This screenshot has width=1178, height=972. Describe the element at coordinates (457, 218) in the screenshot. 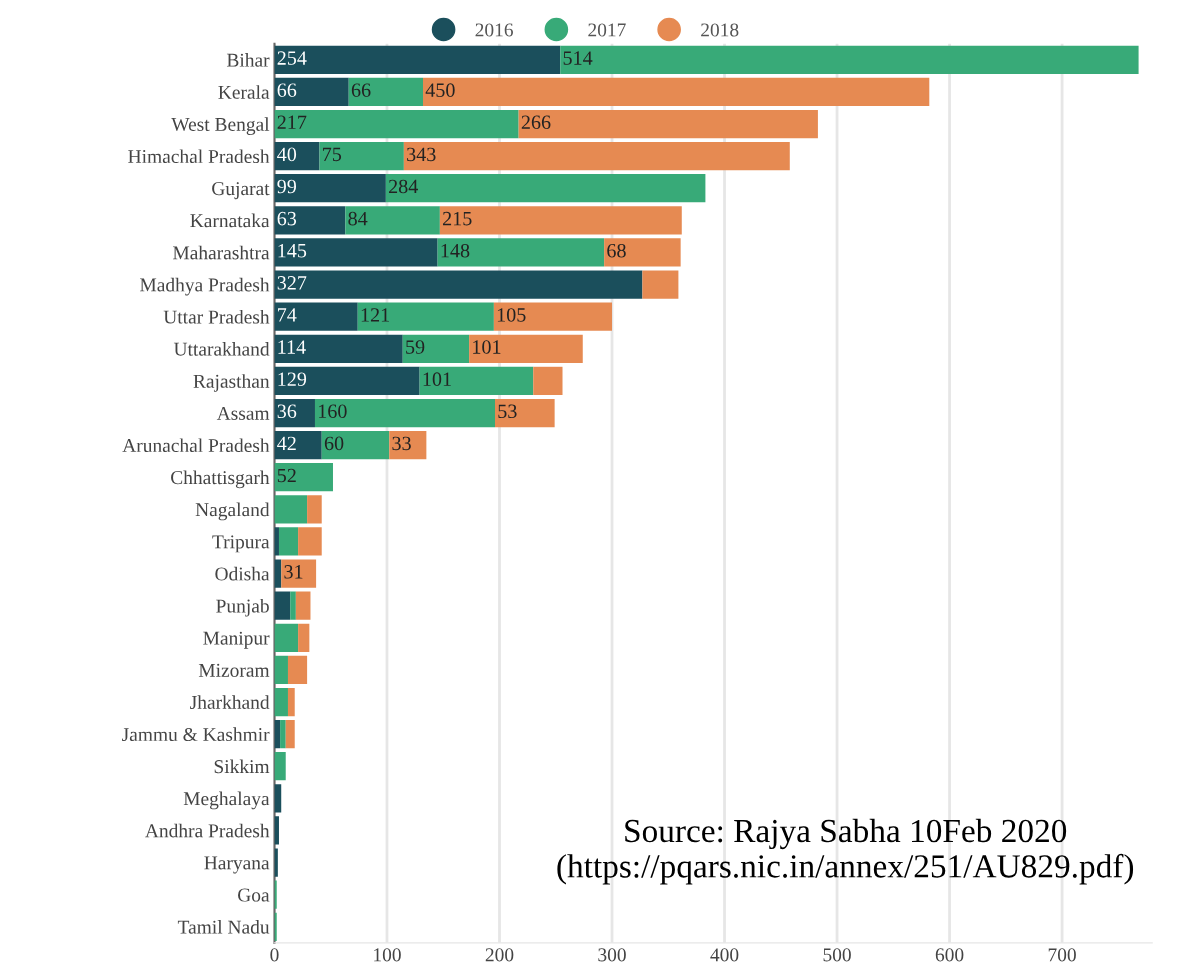

I see `data-label: 215` at that location.